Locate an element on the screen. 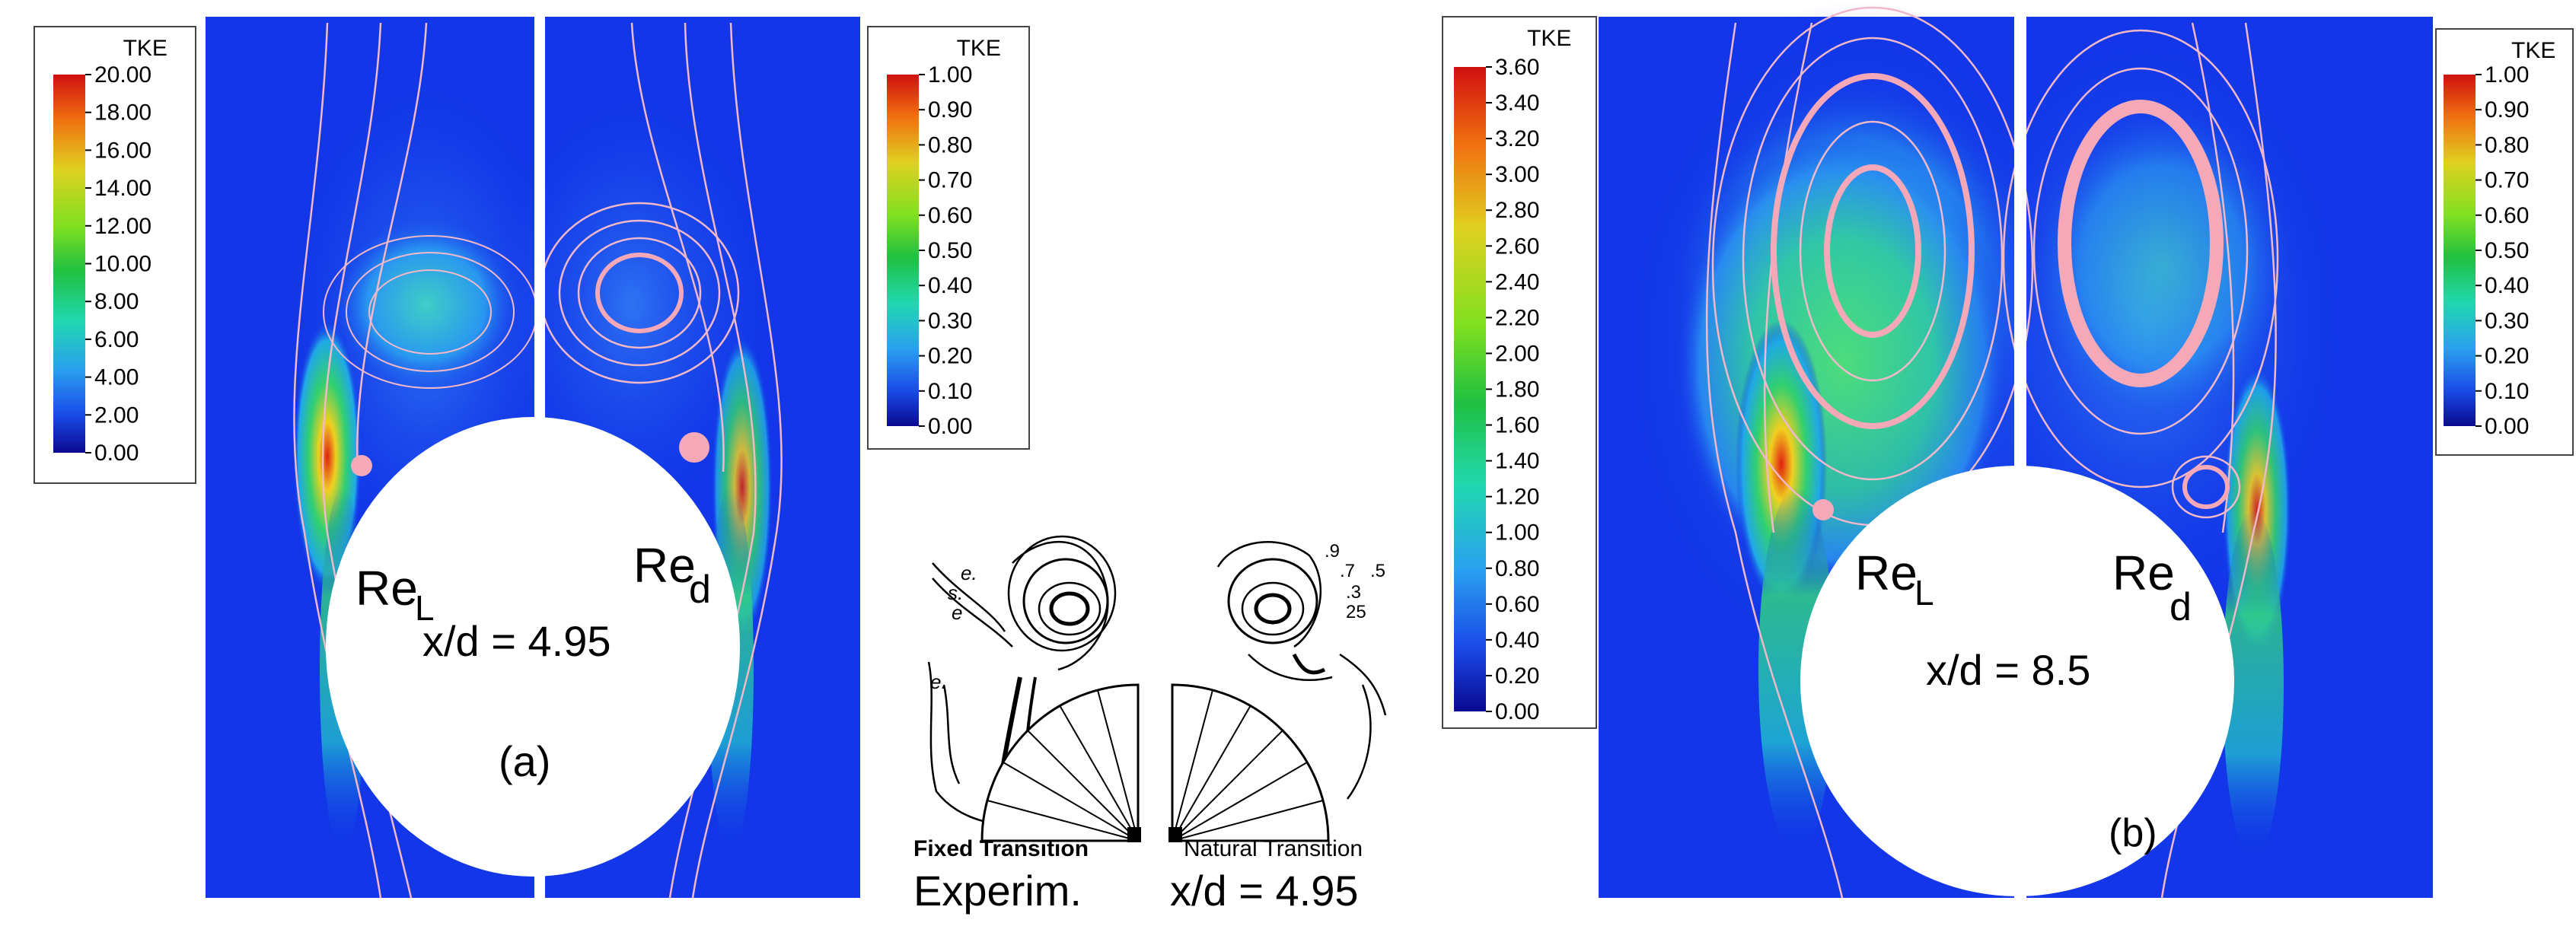 Image resolution: width=2576 pixels, height=926 pixels. contour-label-left-4: e. is located at coordinates (938, 681).